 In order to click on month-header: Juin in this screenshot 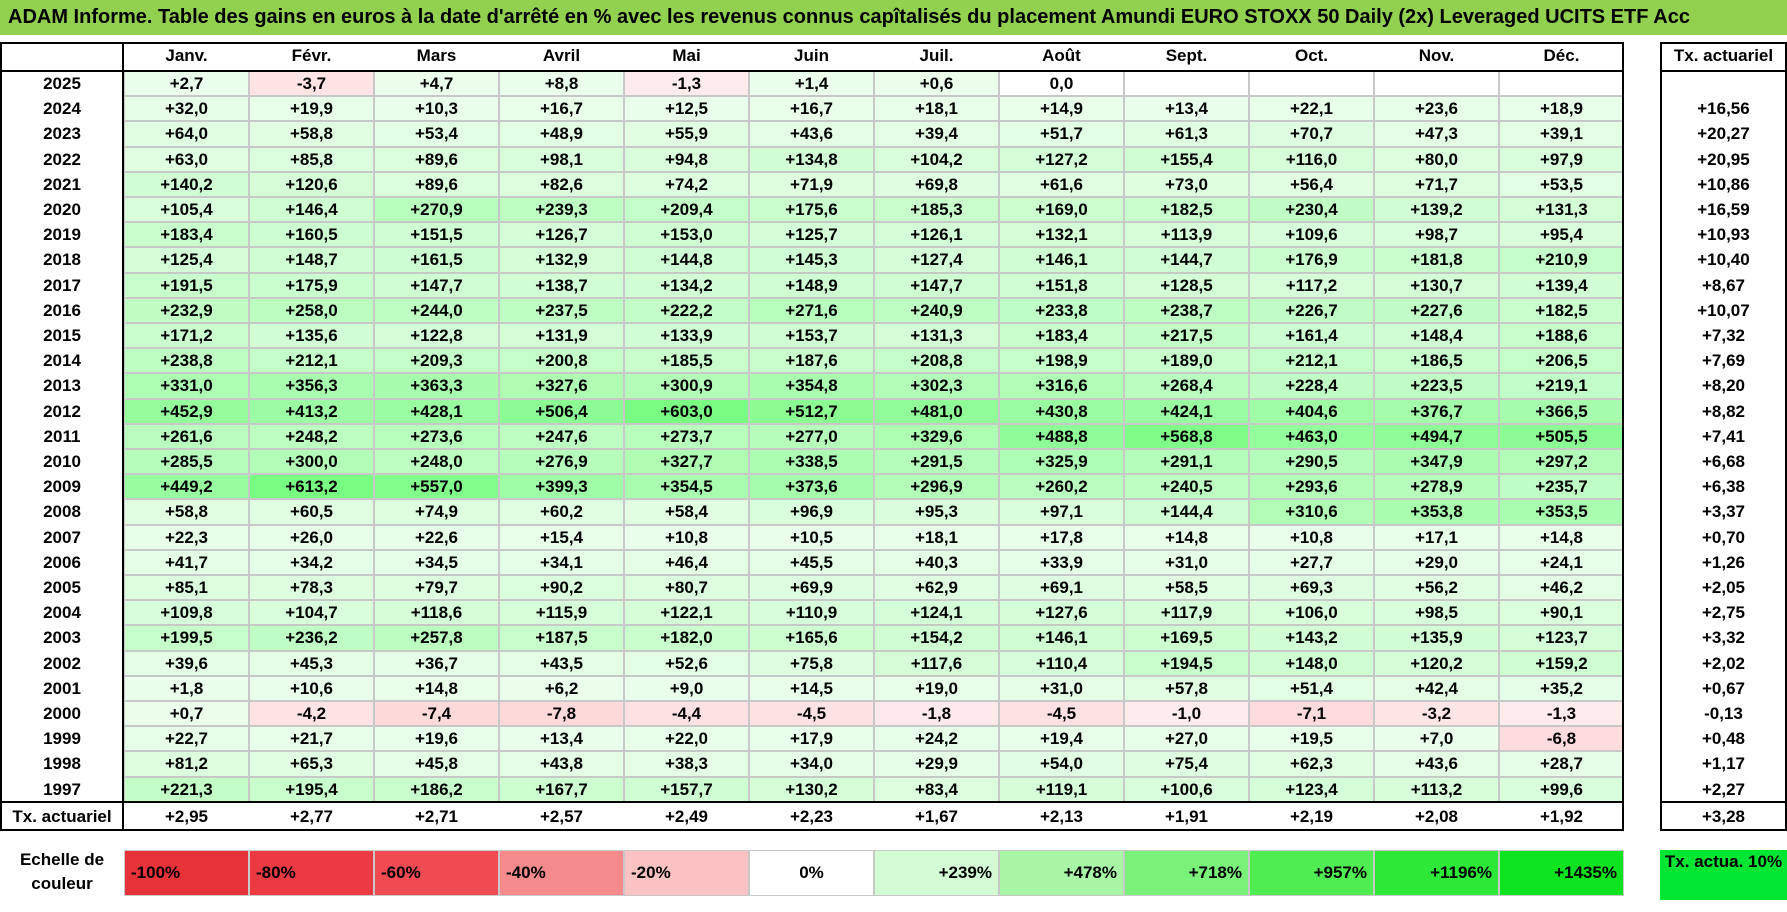, I will do `click(811, 55)`.